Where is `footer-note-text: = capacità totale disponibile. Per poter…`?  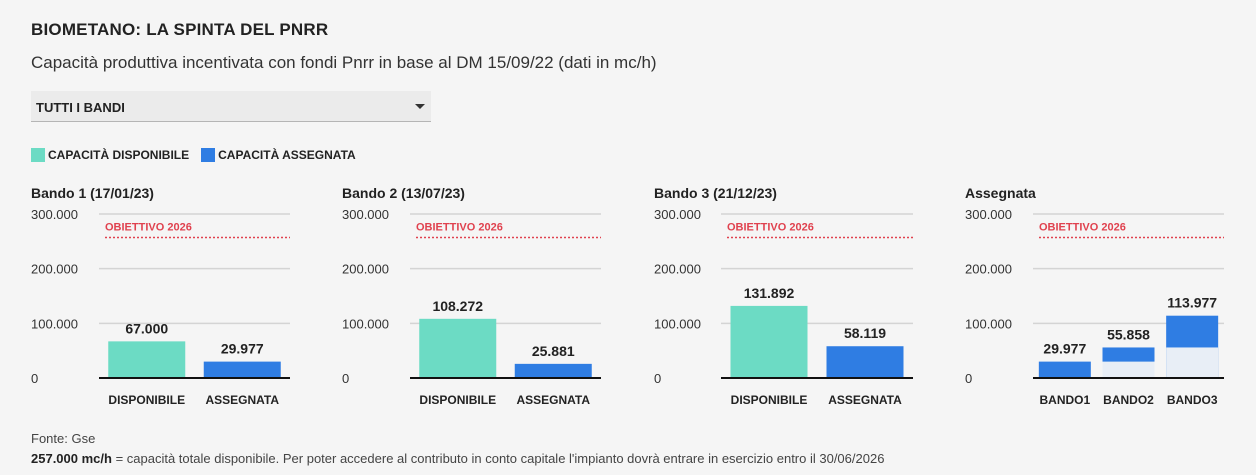 footer-note-text: = capacità totale disponibile. Per poter… is located at coordinates (498, 458).